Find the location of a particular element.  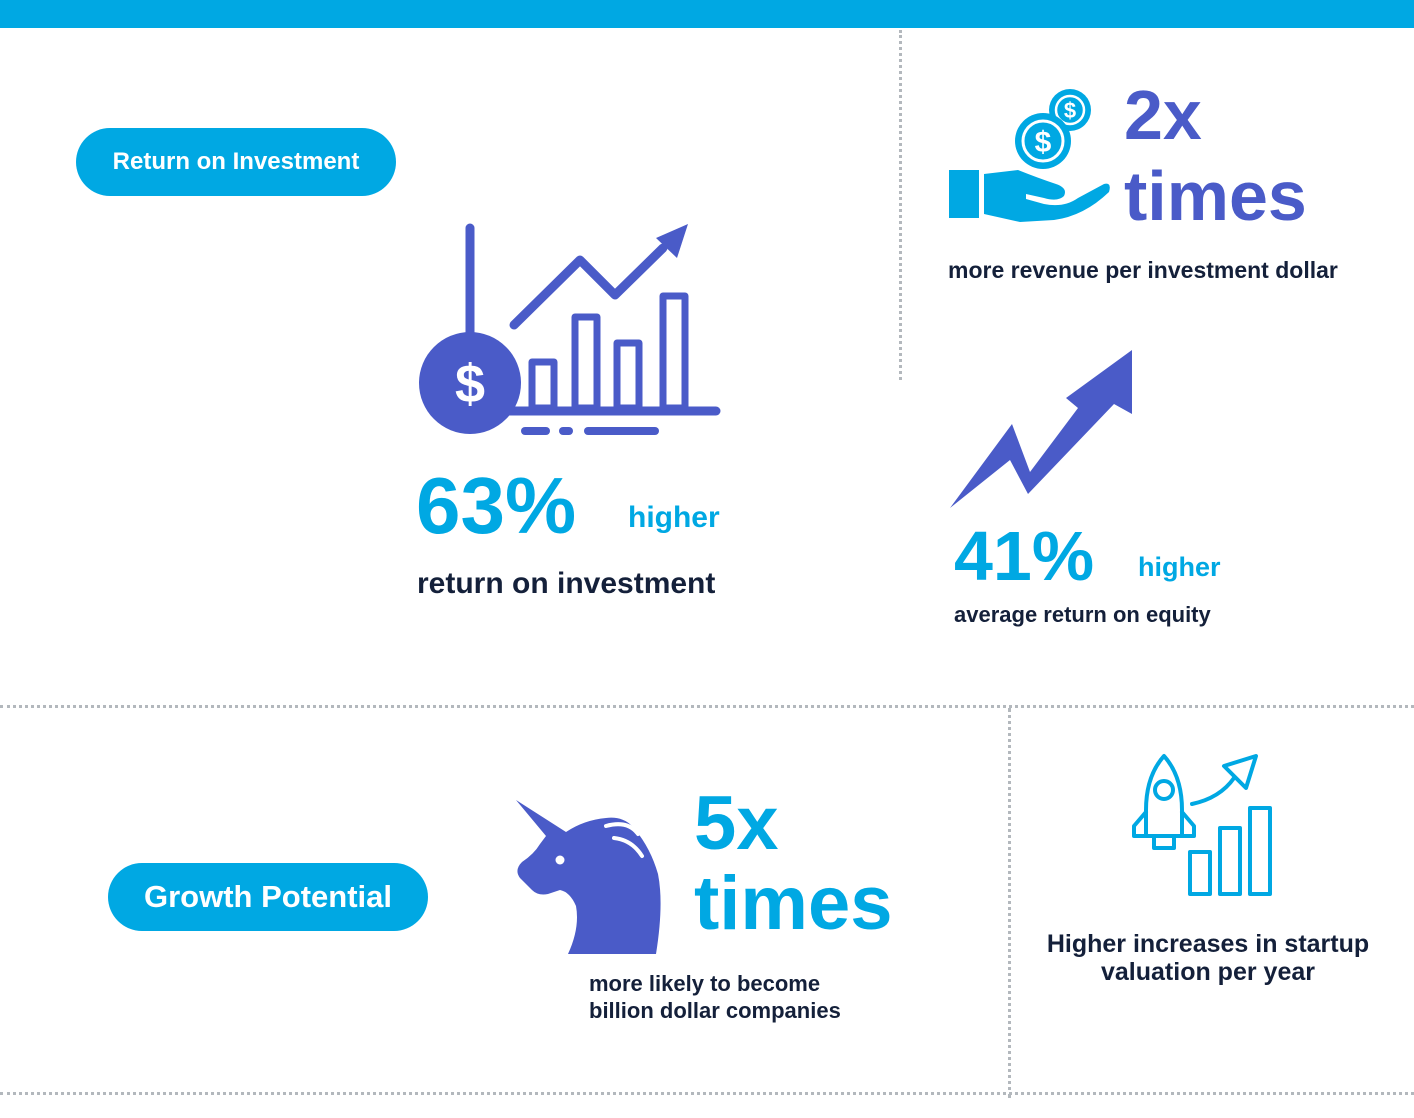

stat-41-value: 41% is located at coordinates (1024, 556).